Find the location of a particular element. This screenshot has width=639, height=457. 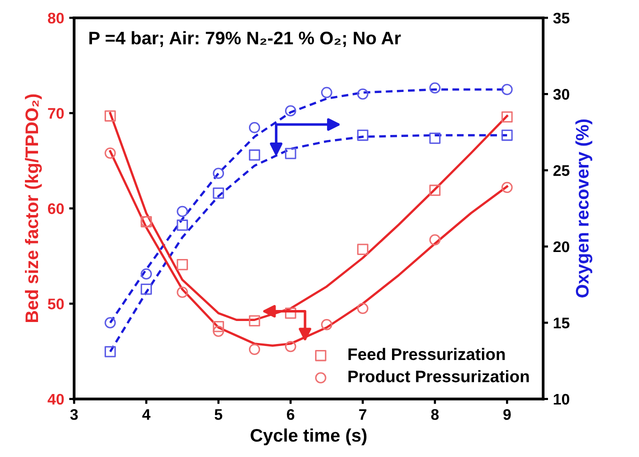

legend-label: Product Pressurization is located at coordinates (438, 376).